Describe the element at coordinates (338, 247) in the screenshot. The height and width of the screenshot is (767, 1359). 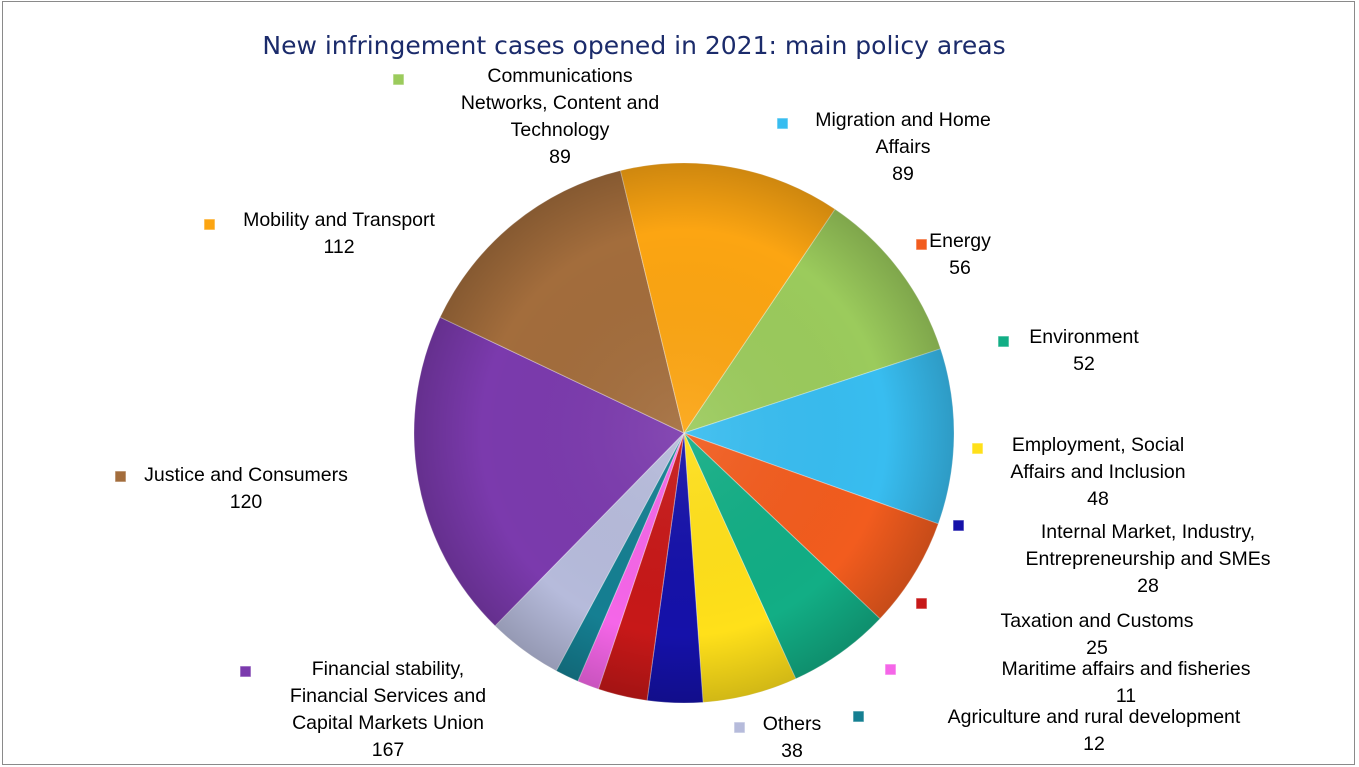
I see `slice-value: 112` at that location.